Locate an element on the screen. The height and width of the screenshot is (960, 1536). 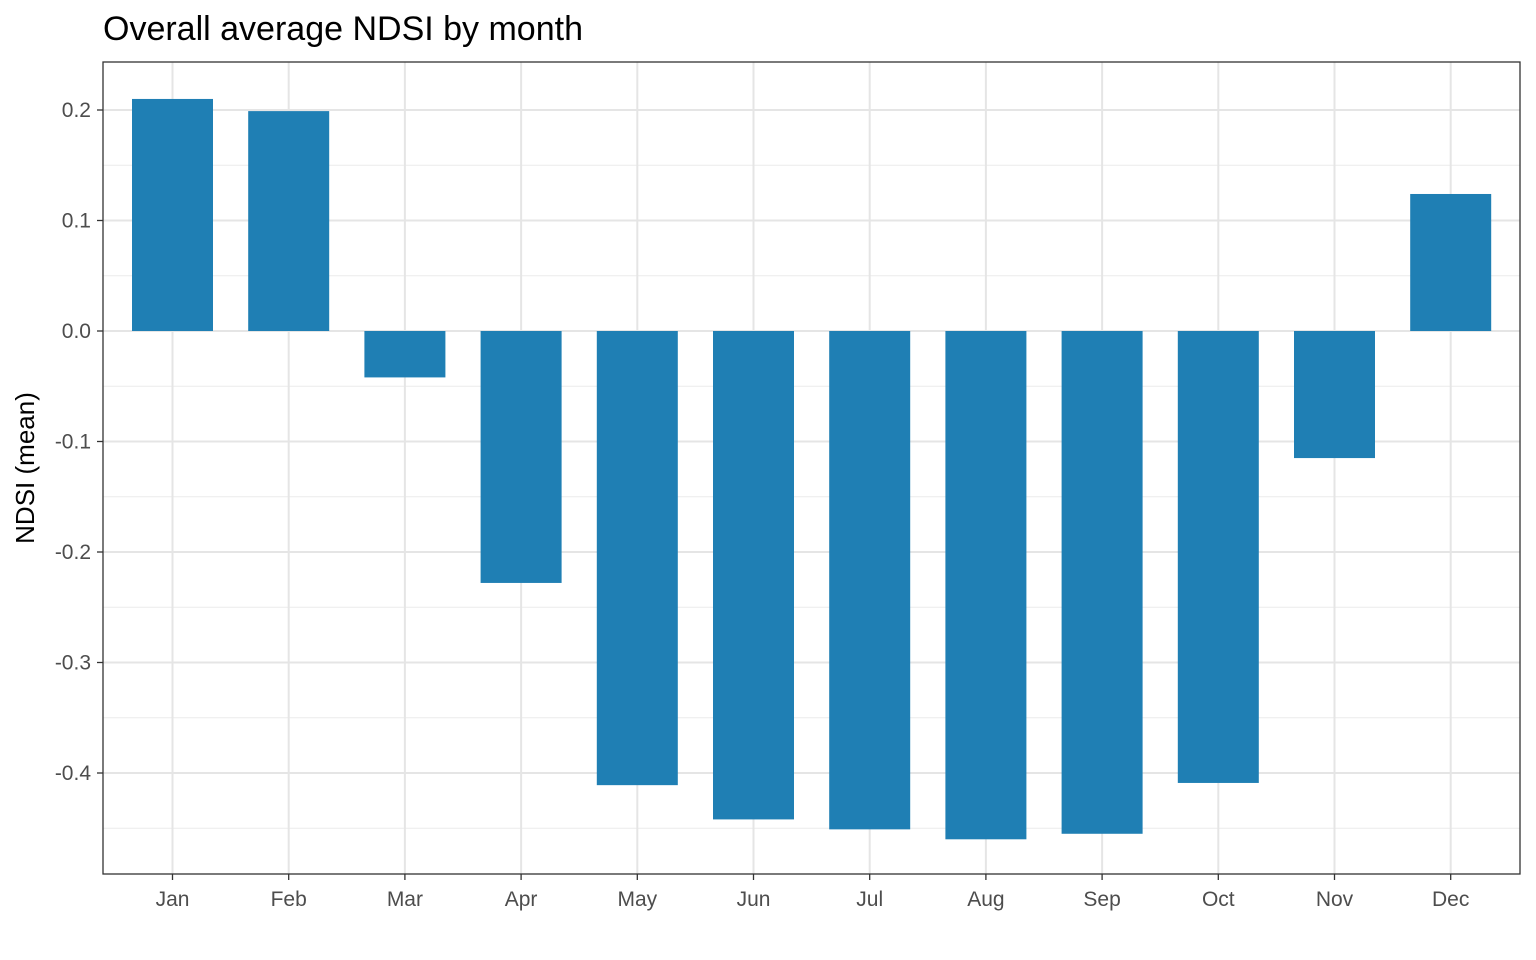
bar-jul is located at coordinates (870, 580).